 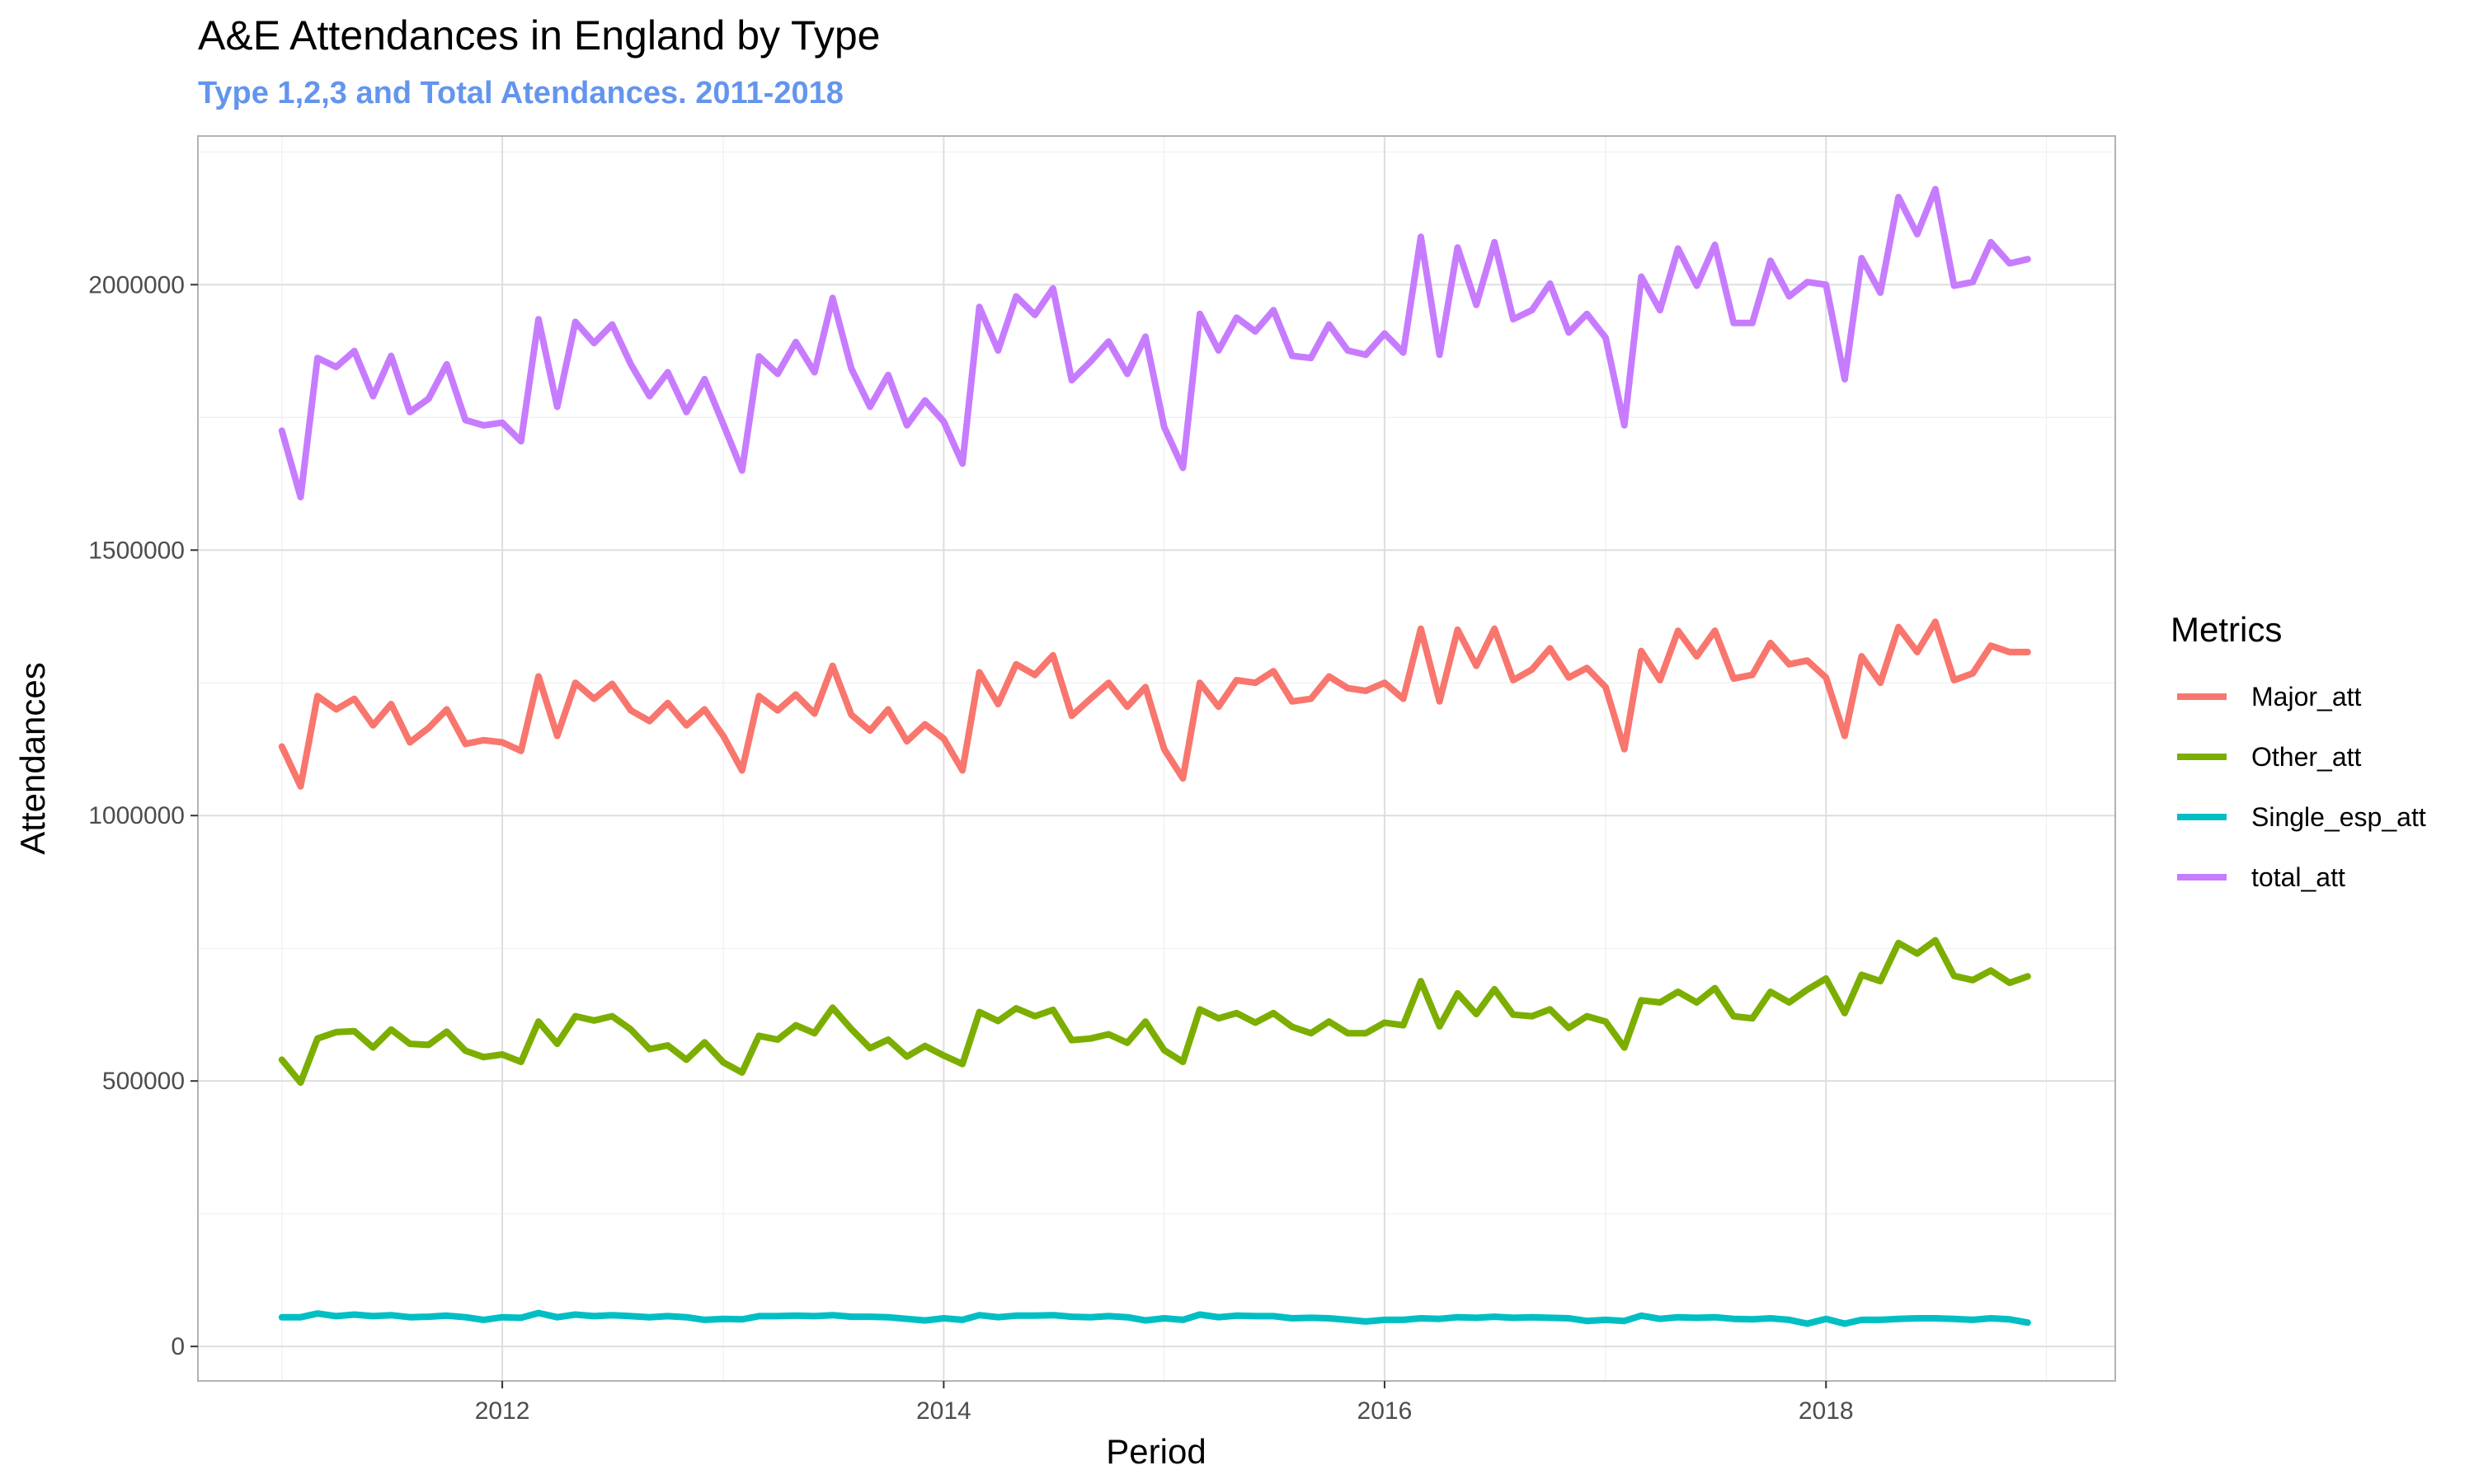 I want to click on series-line-other-att, so click(x=1154, y=1012).